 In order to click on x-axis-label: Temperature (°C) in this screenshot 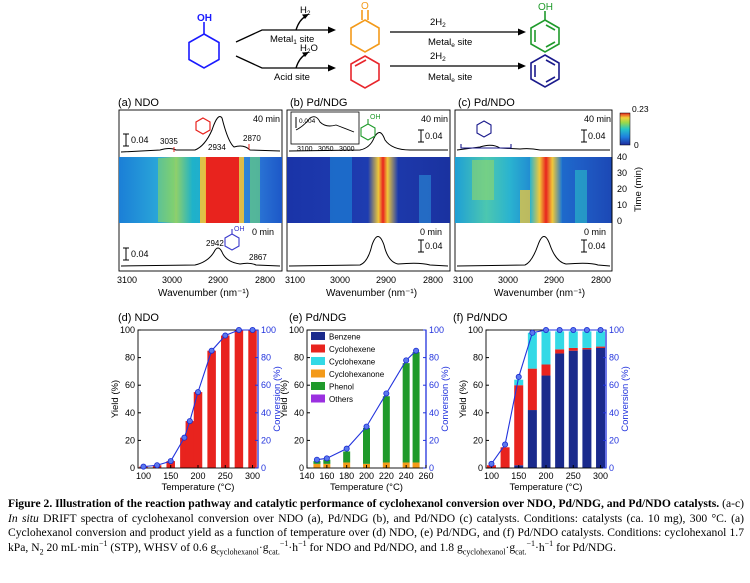, I will do `click(546, 487)`.